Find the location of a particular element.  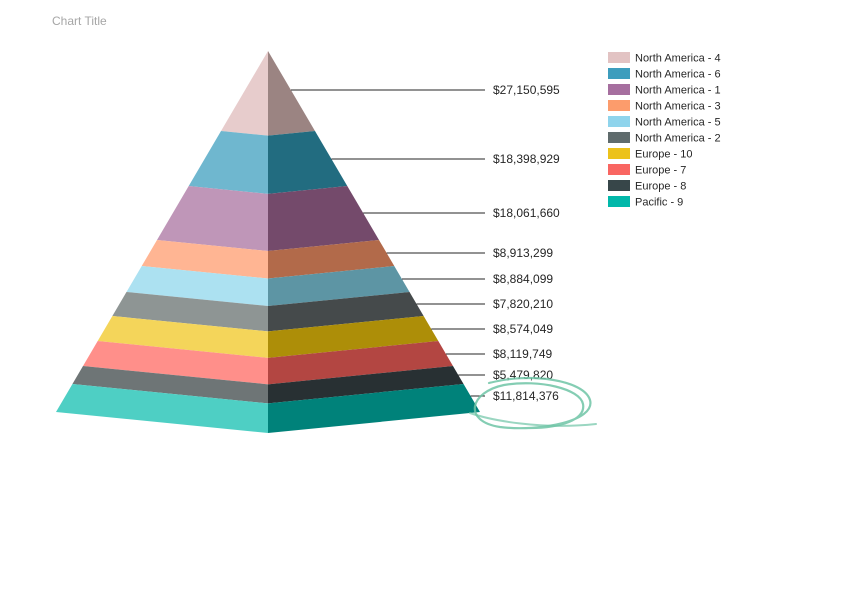

legend-label: North America - 1 is located at coordinates (678, 91).